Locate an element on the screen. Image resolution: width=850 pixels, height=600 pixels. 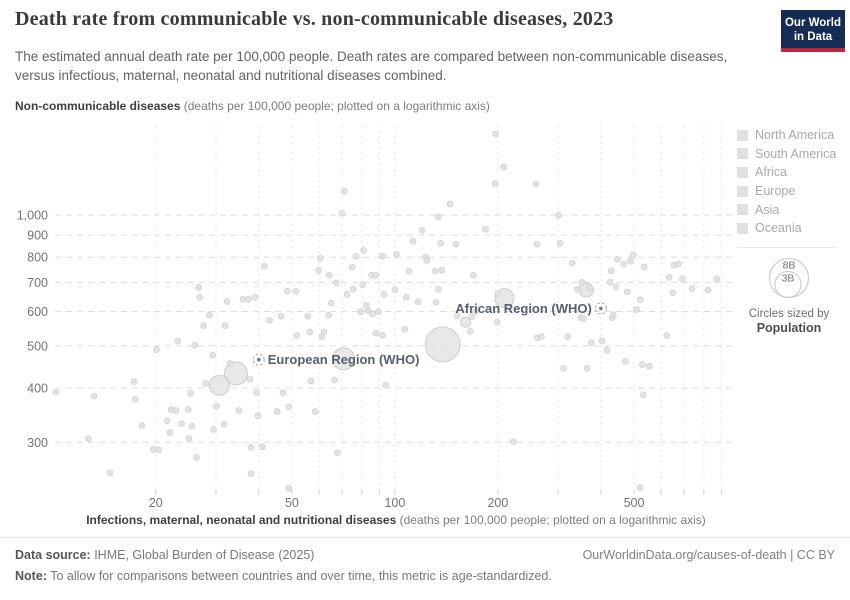
legend-item-europe: Europe is located at coordinates (789, 191).